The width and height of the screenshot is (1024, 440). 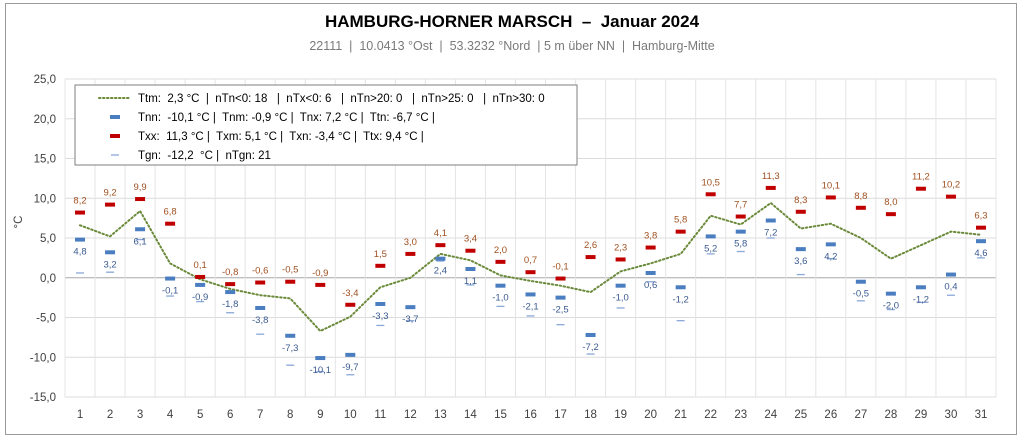 What do you see at coordinates (43, 358) in the screenshot?
I see `y-tick-label: -10,0` at bounding box center [43, 358].